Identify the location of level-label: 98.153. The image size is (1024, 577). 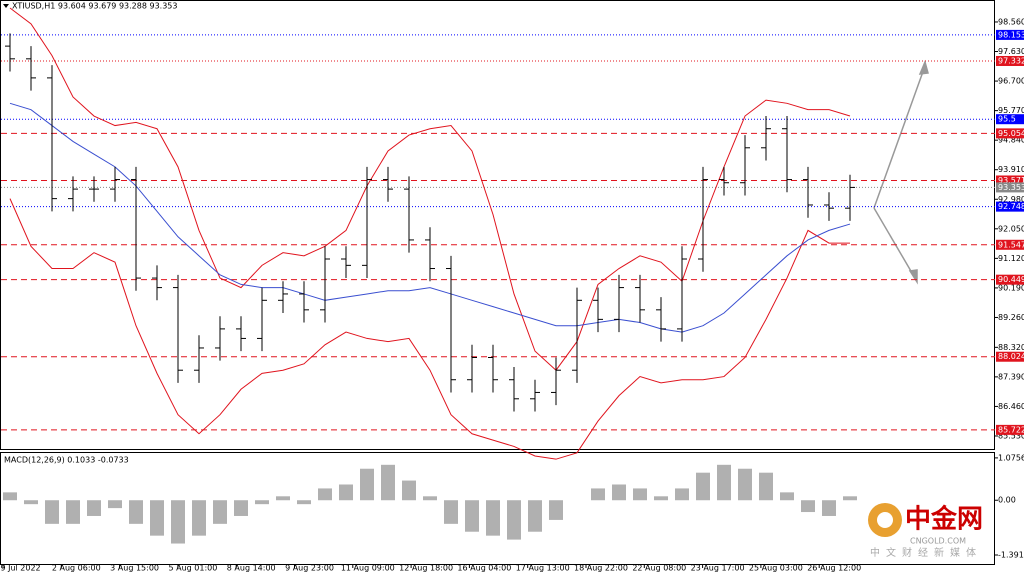
(1011, 34).